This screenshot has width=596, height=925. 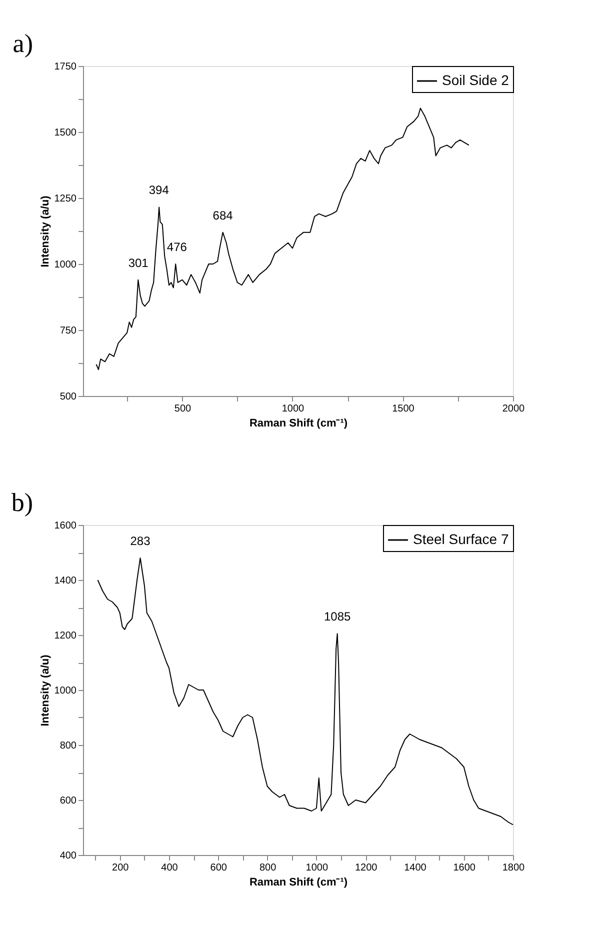 What do you see at coordinates (68, 397) in the screenshot?
I see `y-tick-label: 500` at bounding box center [68, 397].